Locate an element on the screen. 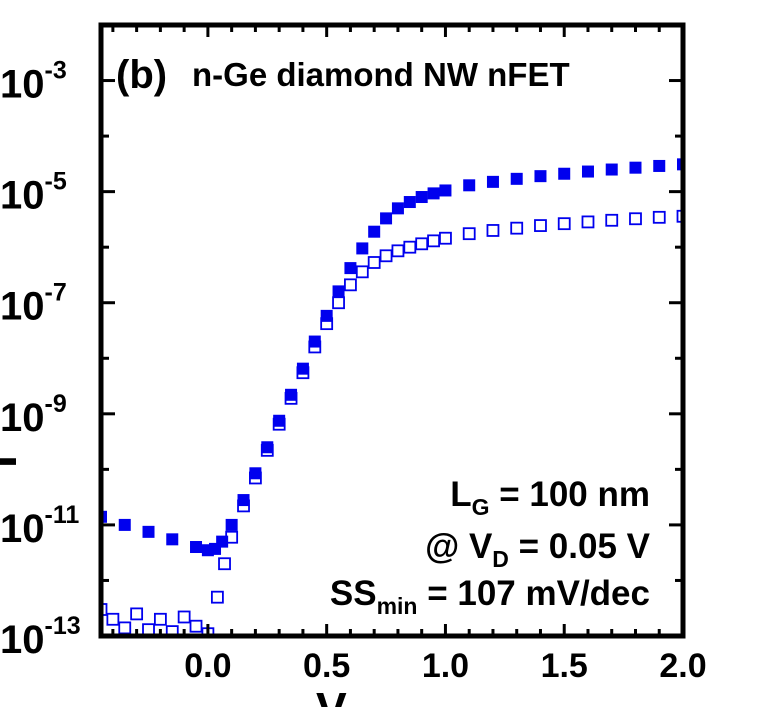  y-tick-label: 10⁻⁹ is located at coordinates (33, 415).